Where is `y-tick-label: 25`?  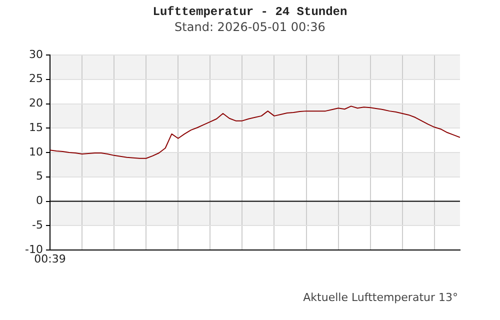
y-tick-label: 25 is located at coordinates (36, 79).